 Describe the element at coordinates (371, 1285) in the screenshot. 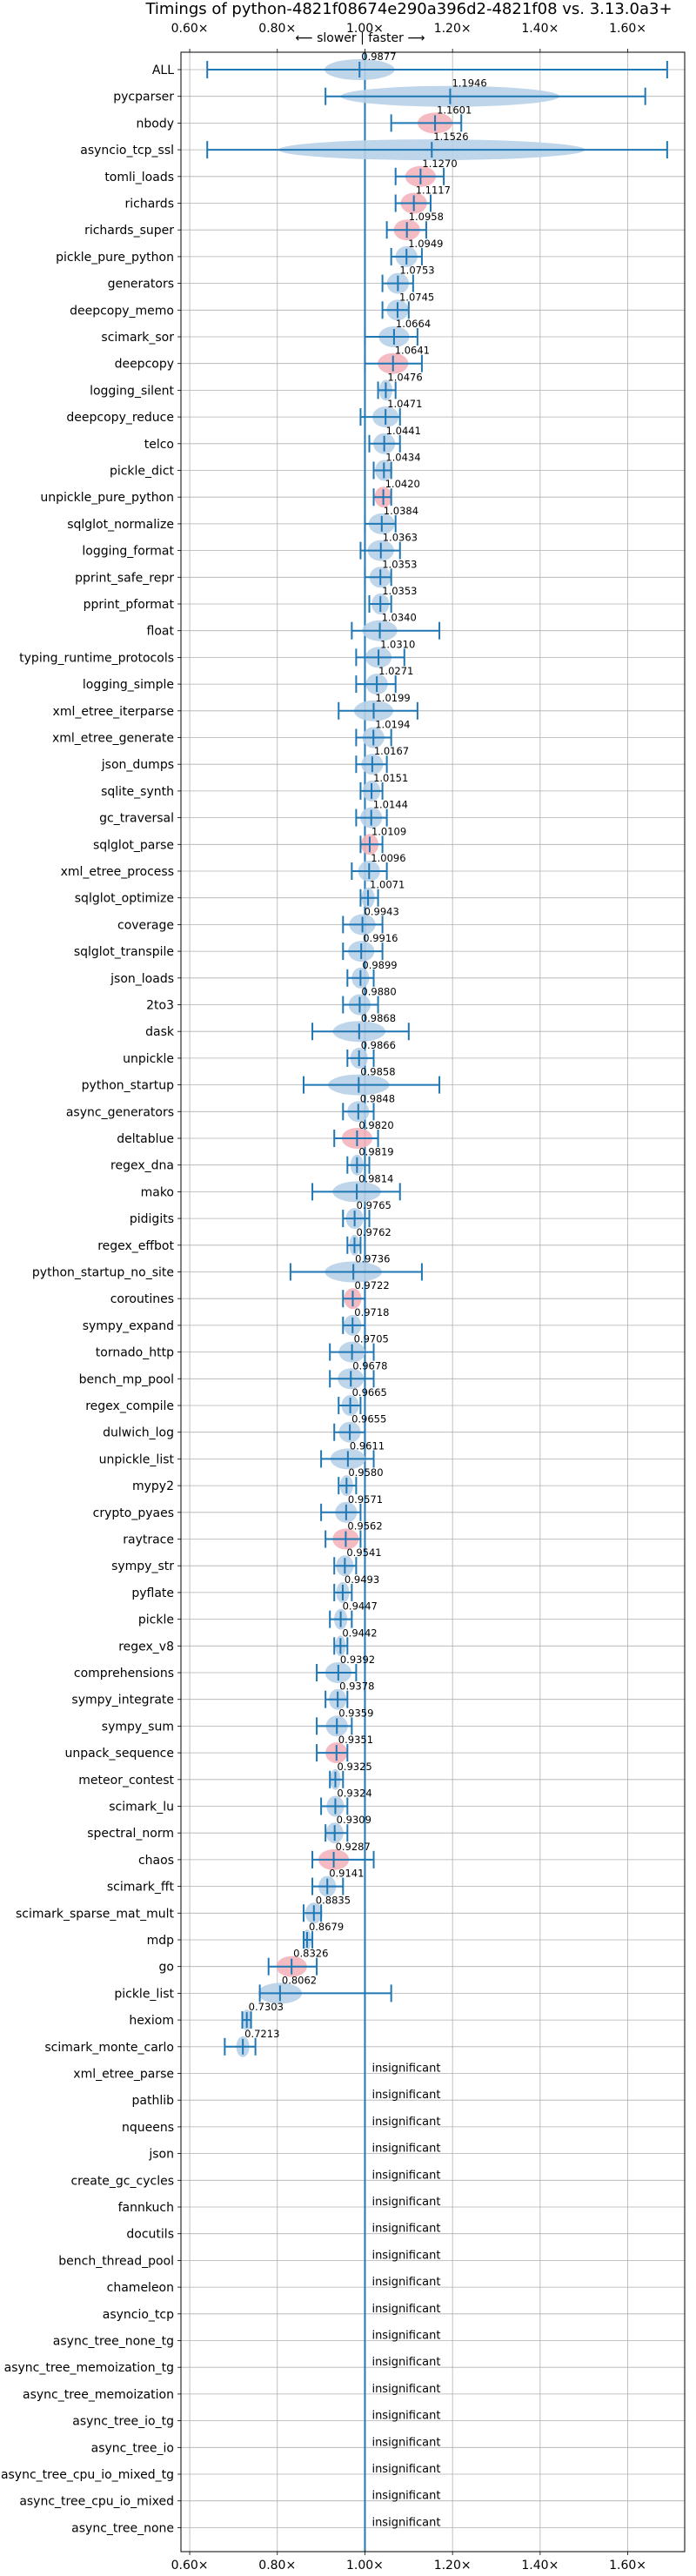

I see `value-label: 0.9722` at that location.